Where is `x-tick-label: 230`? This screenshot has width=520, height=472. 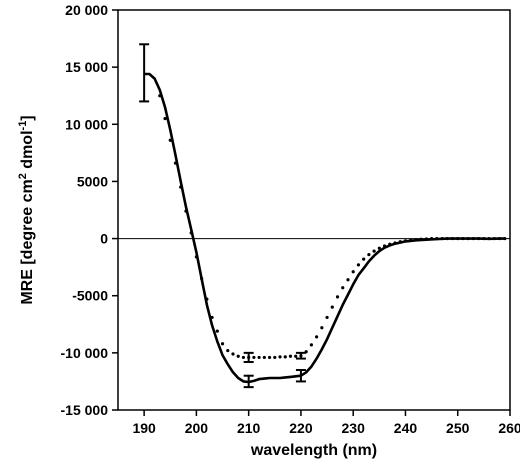
x-tick-label: 230 is located at coordinates (354, 428).